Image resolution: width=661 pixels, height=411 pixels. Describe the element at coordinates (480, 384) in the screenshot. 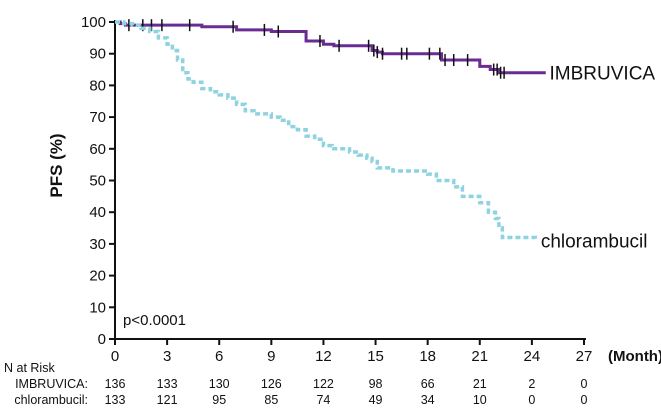

I see `risk-value: 21` at that location.